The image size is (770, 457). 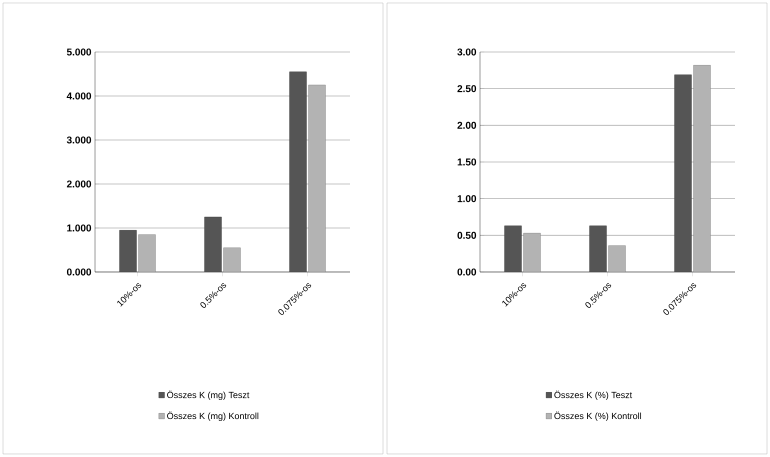 I want to click on y-tick-label: 3.000, so click(x=79, y=140).